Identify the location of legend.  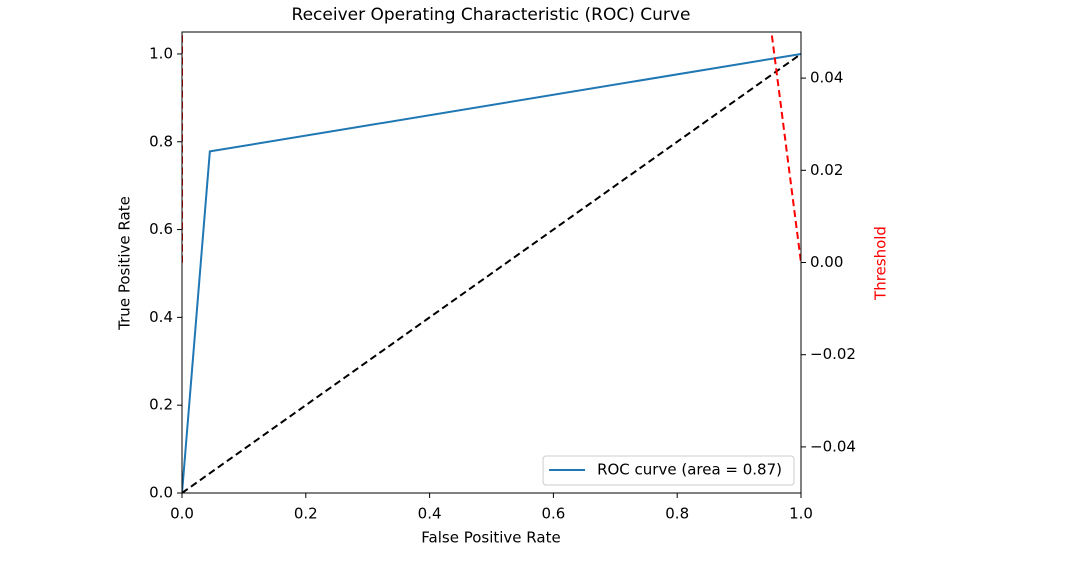
(668, 470).